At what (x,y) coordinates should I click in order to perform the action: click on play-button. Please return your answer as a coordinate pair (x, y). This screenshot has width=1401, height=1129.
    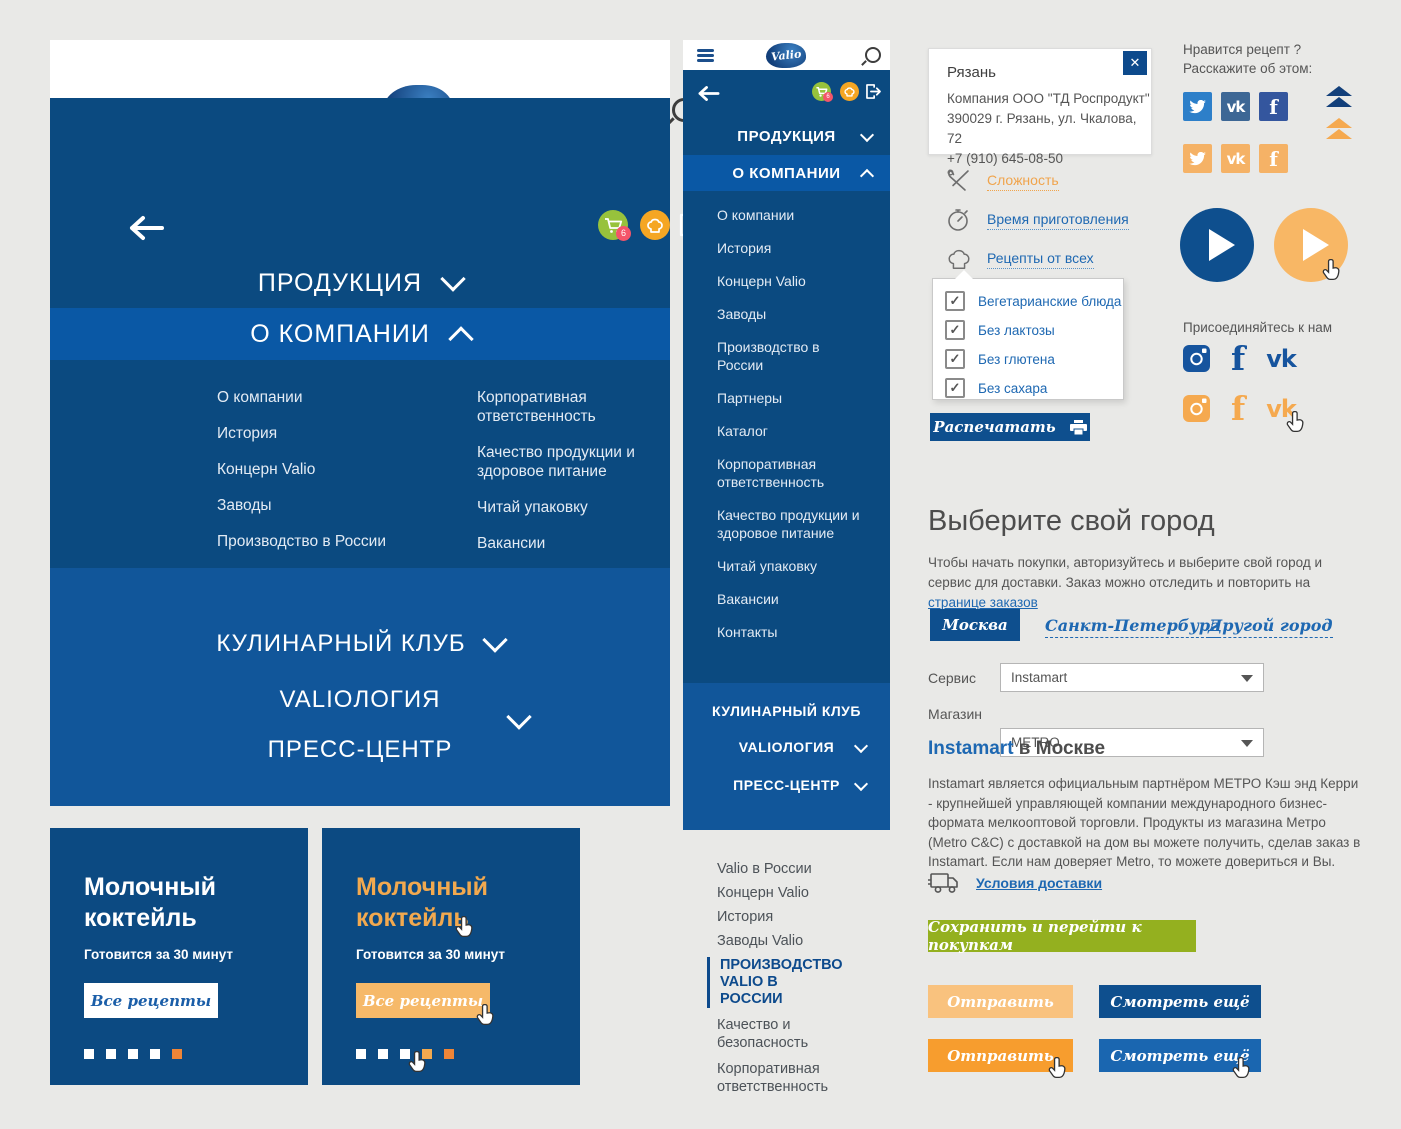
    Looking at the image, I should click on (1217, 245).